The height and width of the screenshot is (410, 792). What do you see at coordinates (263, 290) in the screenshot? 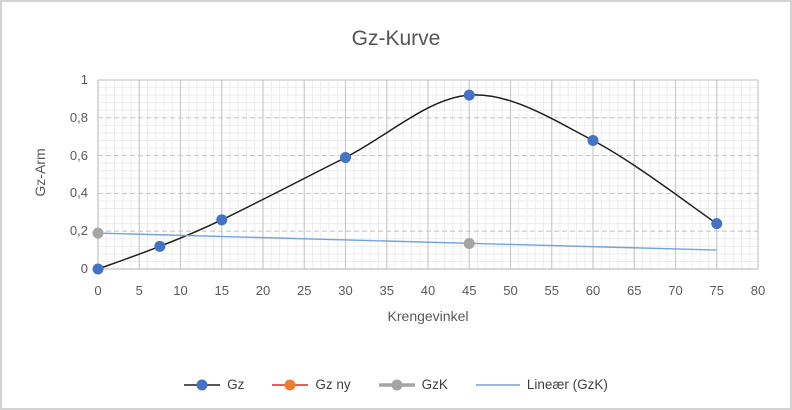
I see `x-tick-label: 20` at bounding box center [263, 290].